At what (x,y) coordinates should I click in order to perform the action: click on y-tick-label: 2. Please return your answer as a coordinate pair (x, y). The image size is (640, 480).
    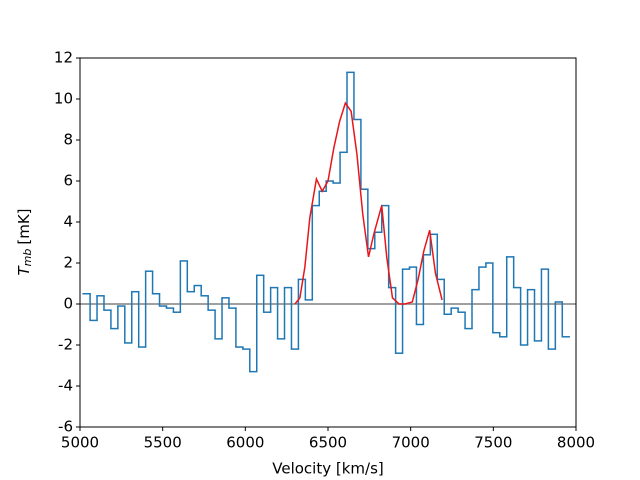
    Looking at the image, I should click on (68, 263).